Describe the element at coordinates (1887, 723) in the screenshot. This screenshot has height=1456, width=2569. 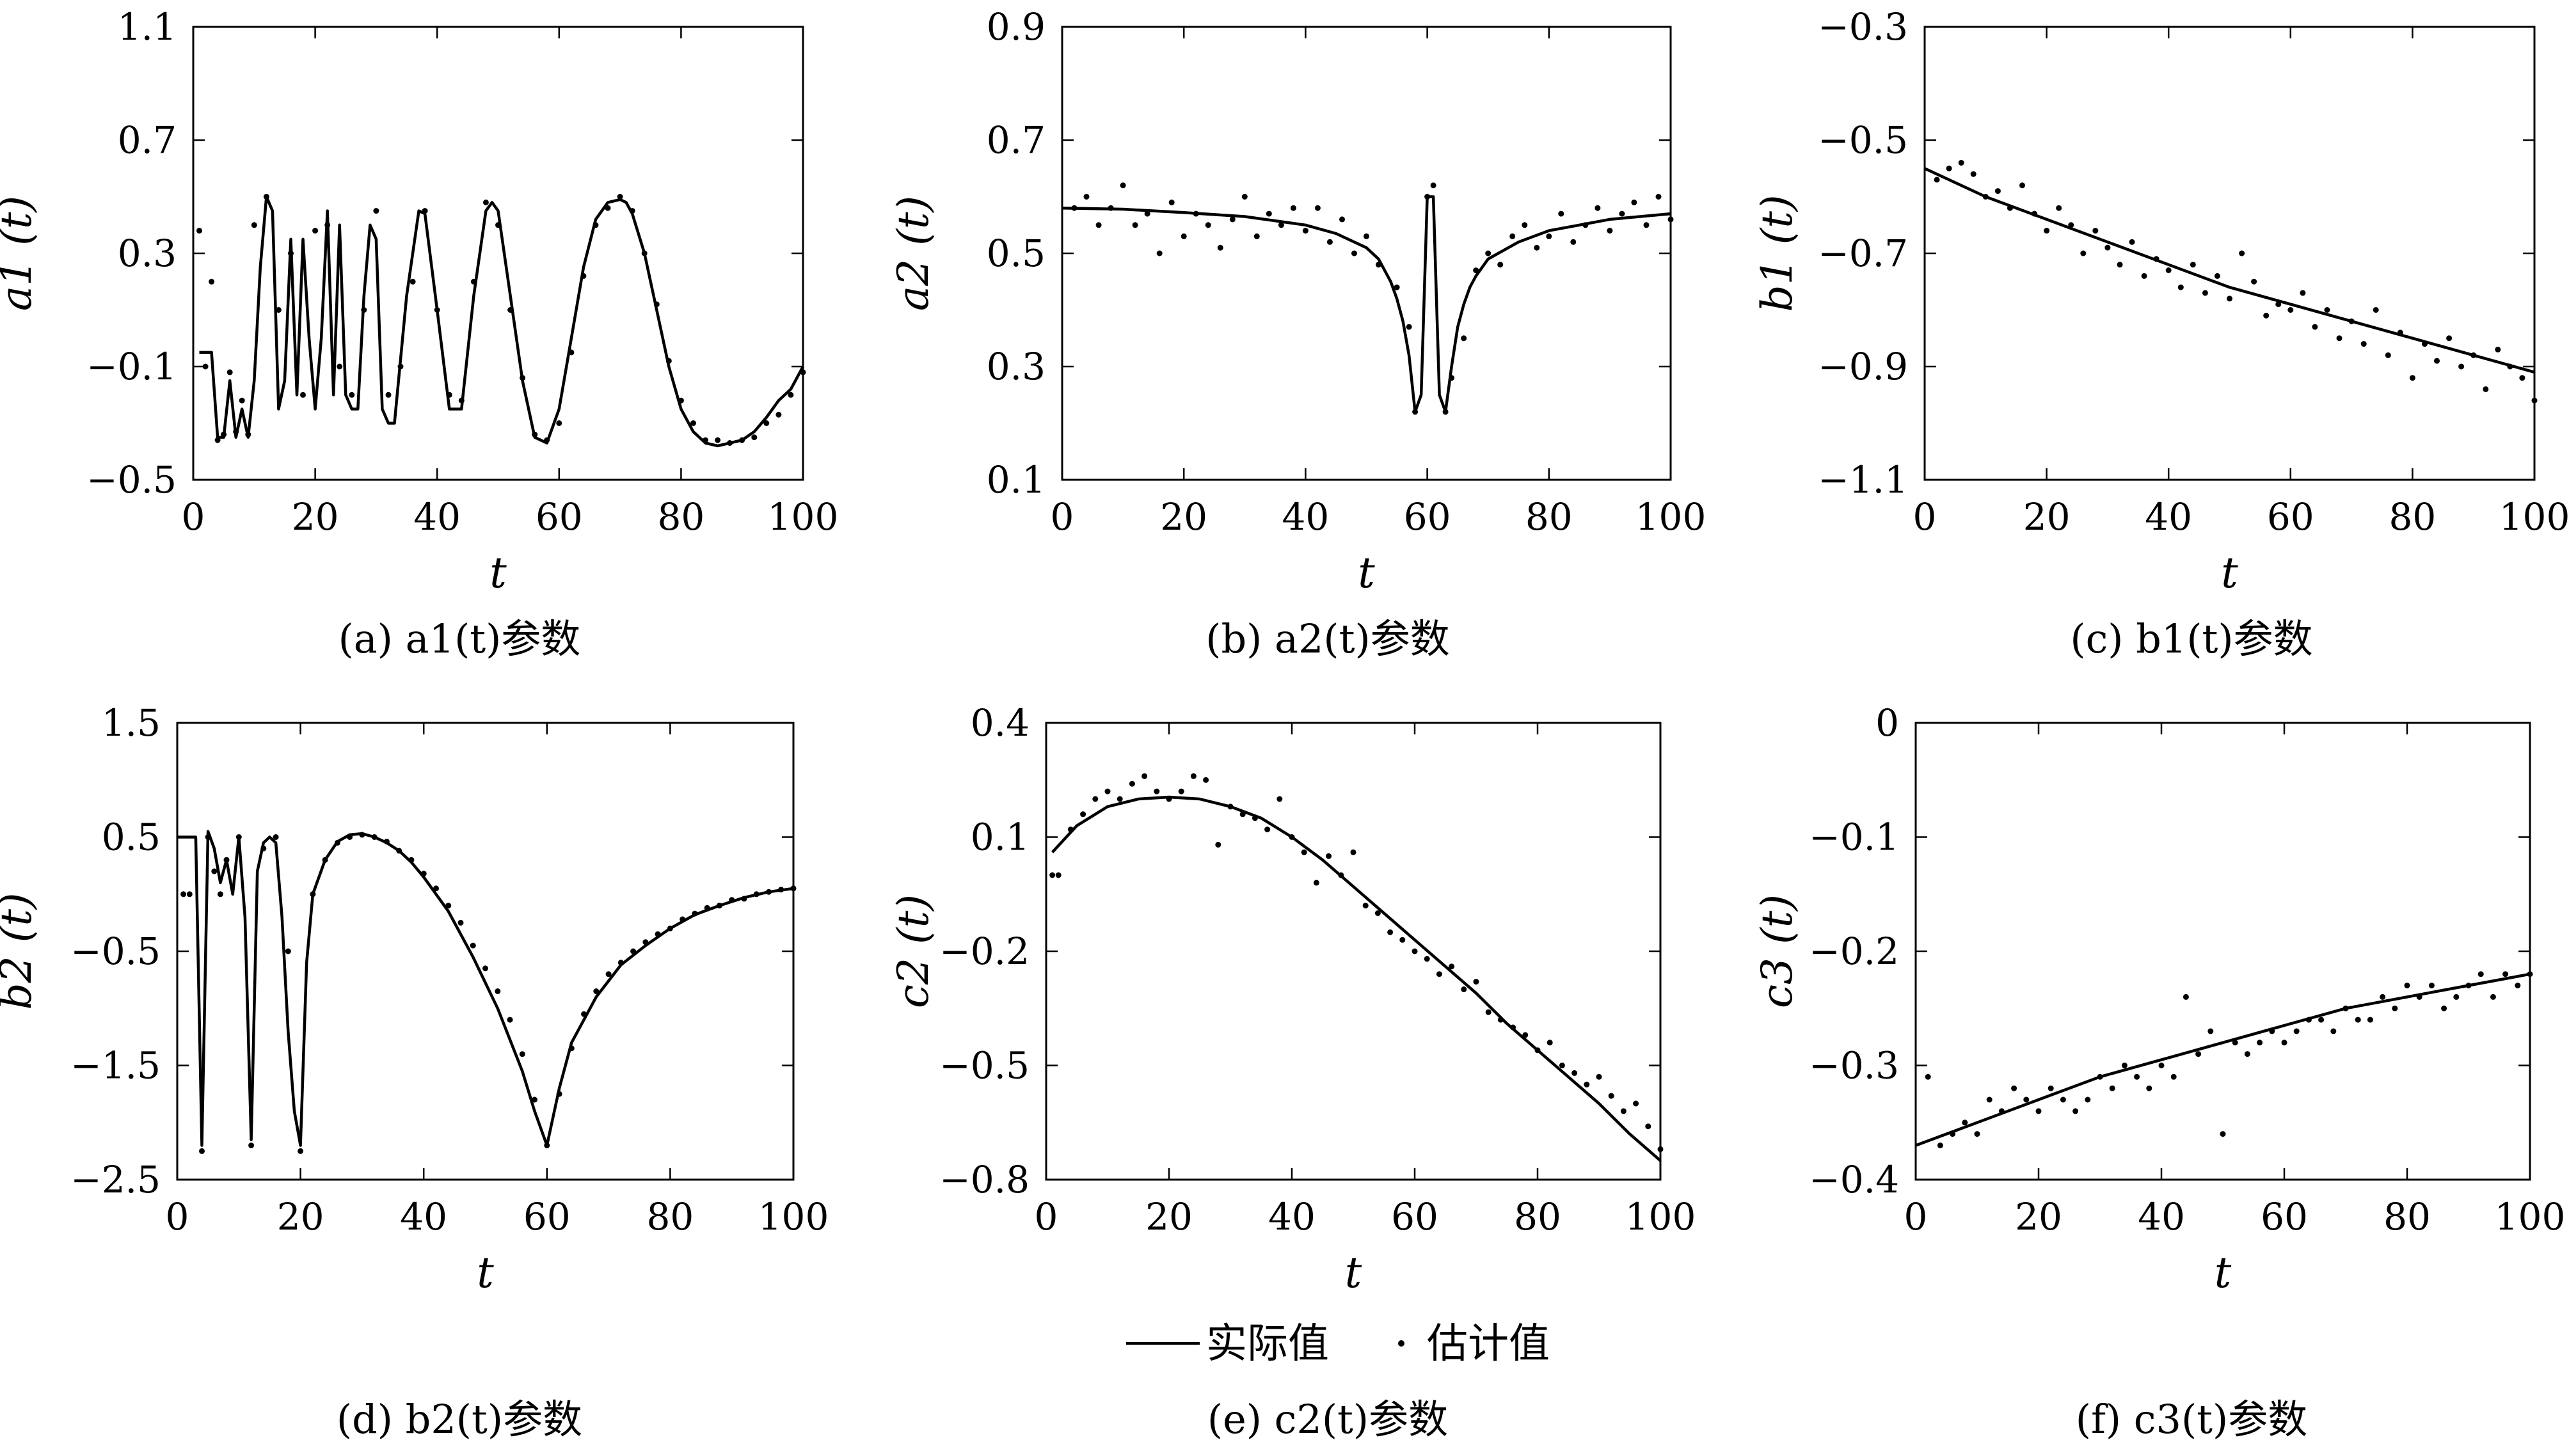
I see `y-tick-label: 0` at that location.